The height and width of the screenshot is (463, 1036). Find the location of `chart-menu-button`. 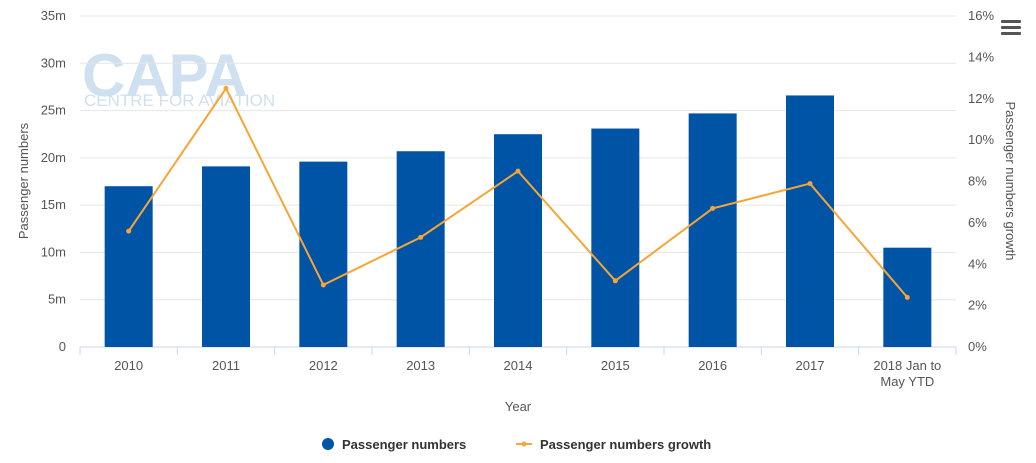

chart-menu-button is located at coordinates (1011, 28).